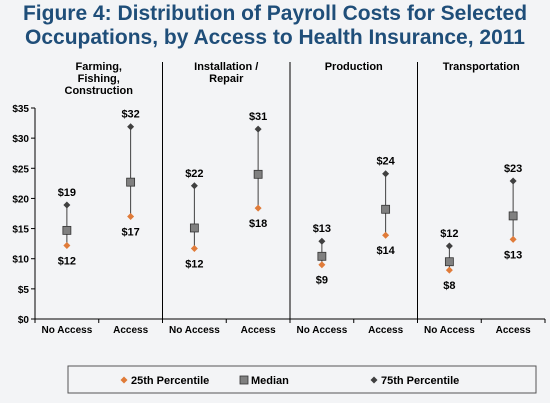  What do you see at coordinates (24, 320) in the screenshot?
I see `y-tick-label: $0` at bounding box center [24, 320].